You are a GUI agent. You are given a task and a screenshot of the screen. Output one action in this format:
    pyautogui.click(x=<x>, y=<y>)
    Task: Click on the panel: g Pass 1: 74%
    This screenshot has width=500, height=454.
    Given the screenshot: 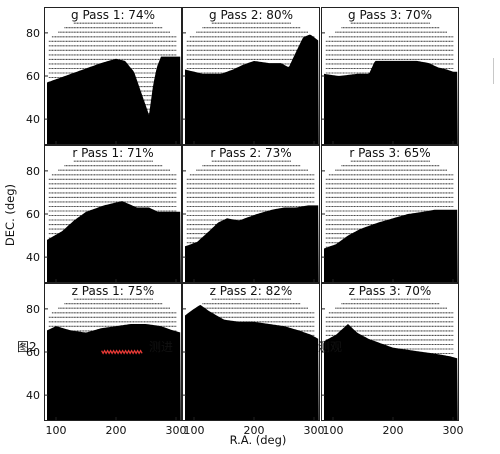 What is the action you would take?
    pyautogui.click(x=113, y=76)
    